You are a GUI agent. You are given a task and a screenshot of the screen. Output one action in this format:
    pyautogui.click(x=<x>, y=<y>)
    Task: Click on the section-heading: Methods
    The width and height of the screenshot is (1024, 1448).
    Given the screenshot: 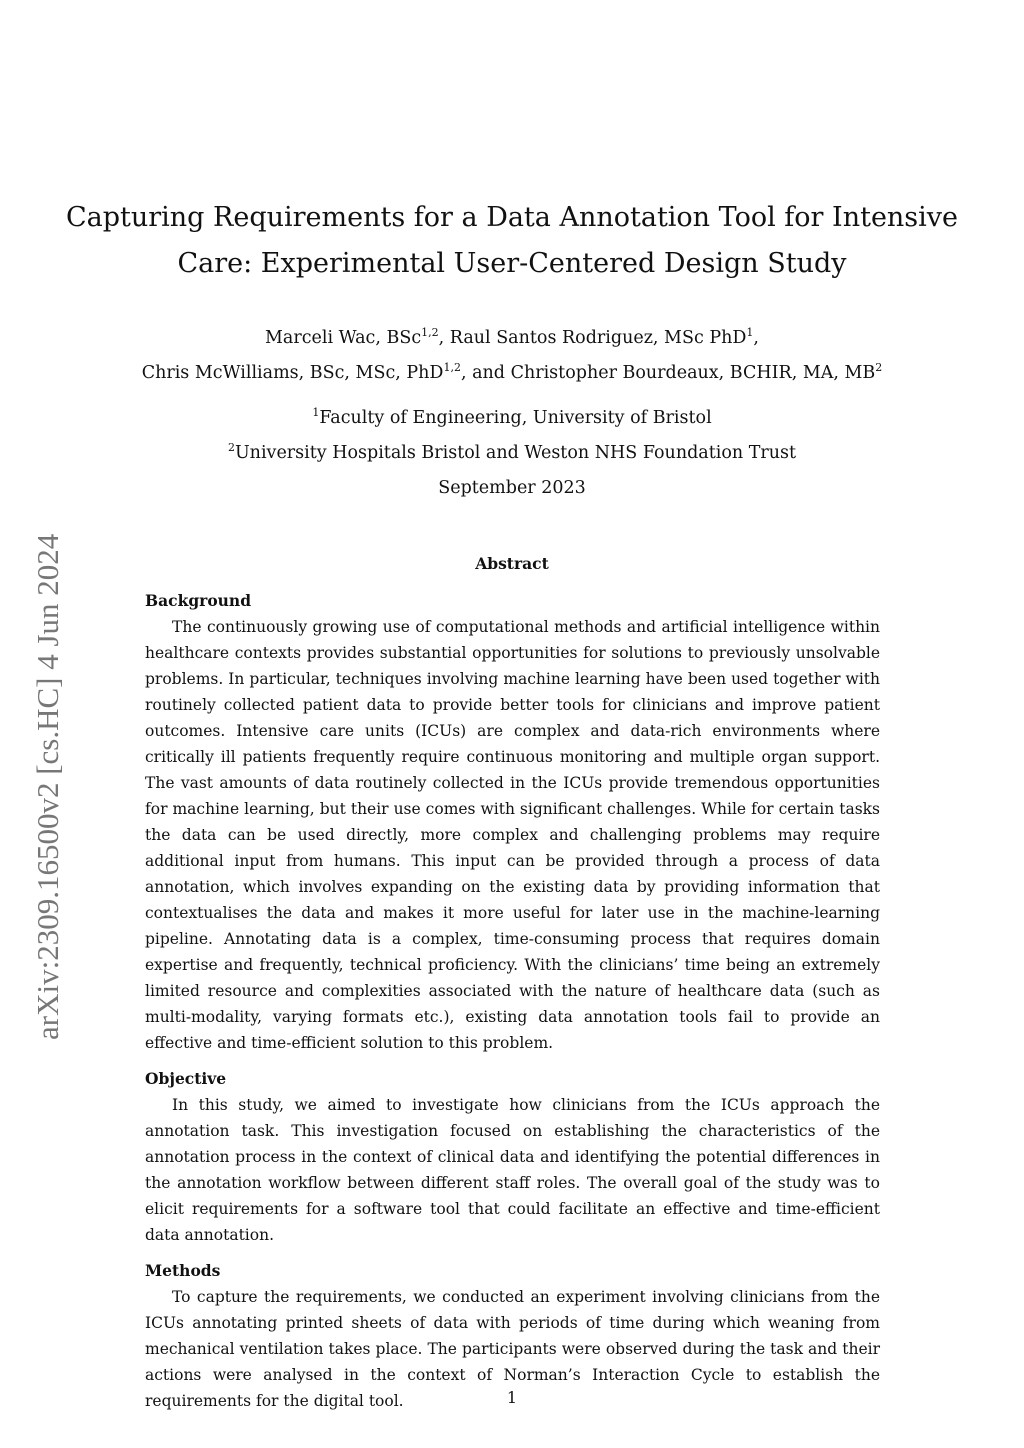 What is the action you would take?
    pyautogui.click(x=183, y=1270)
    